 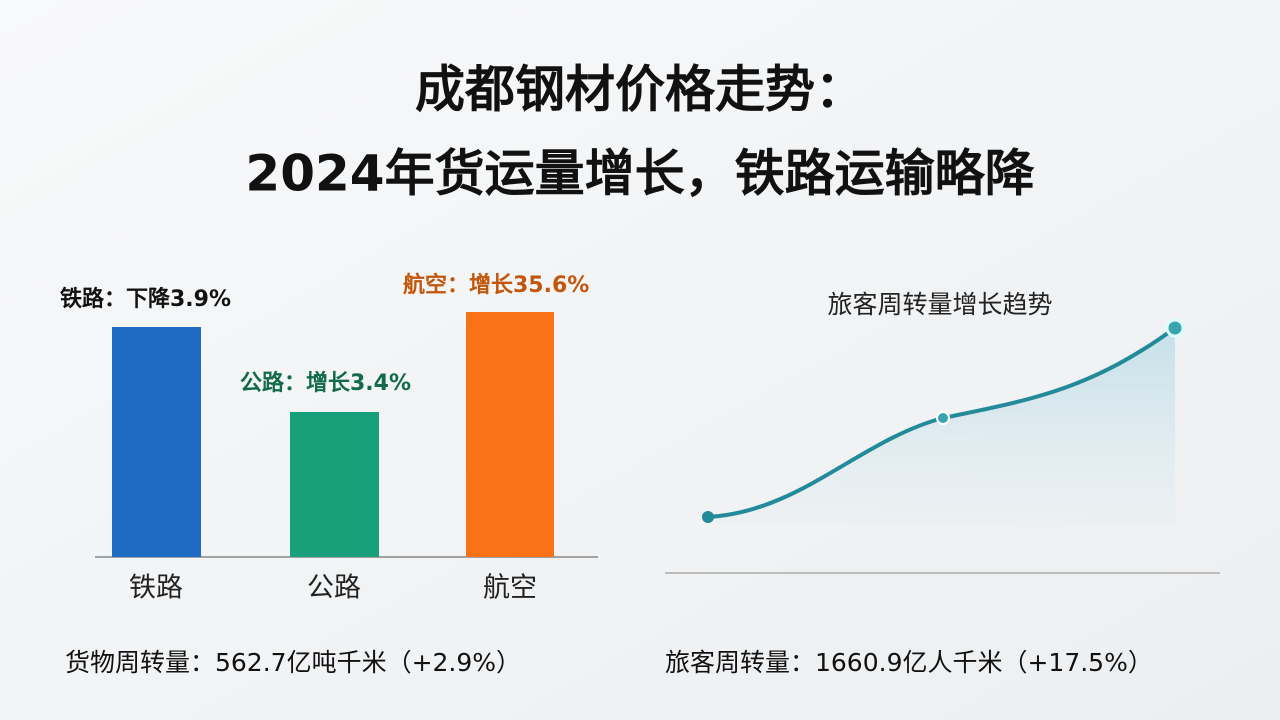 What do you see at coordinates (510, 588) in the screenshot?
I see `category-label: 航空` at bounding box center [510, 588].